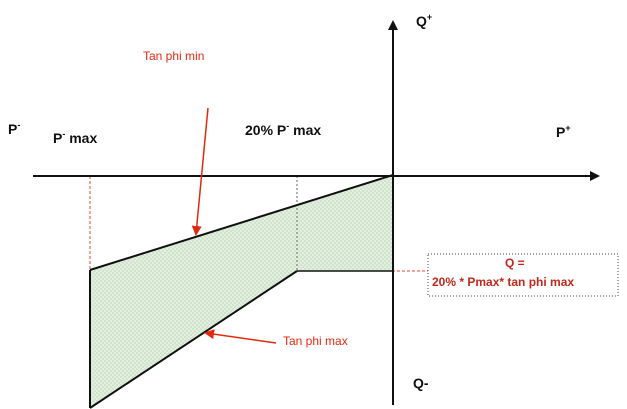 Image resolution: width=627 pixels, height=409 pixels. I want to click on q-formula-line2: 20% * Pmax* tan phi max, so click(503, 282).